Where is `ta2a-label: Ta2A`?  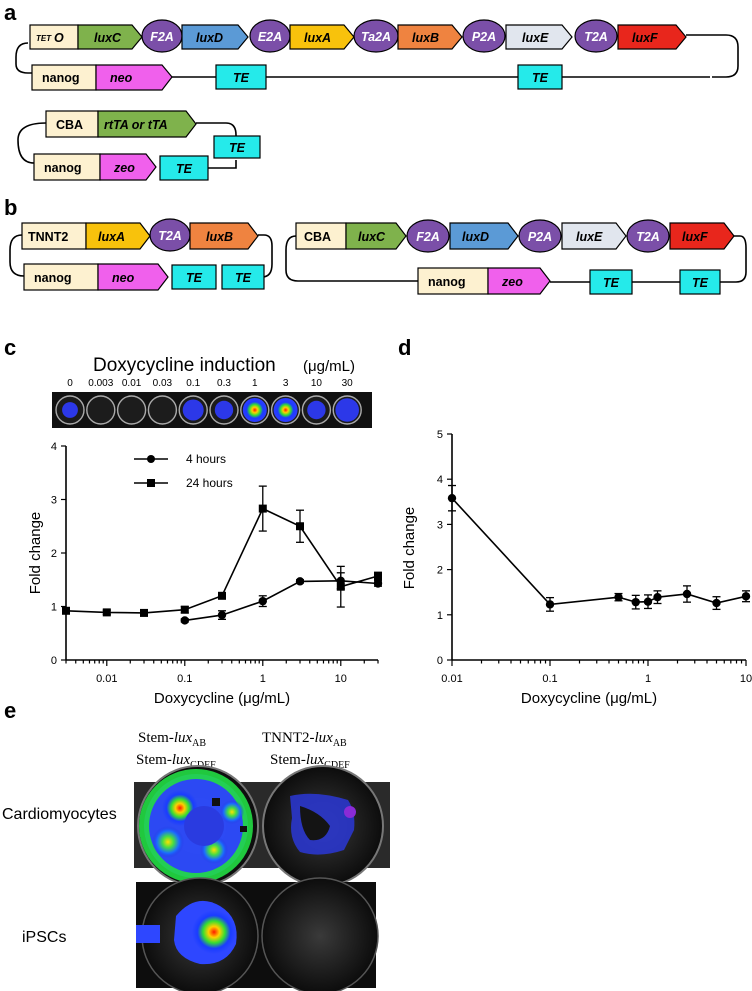 ta2a-label: Ta2A is located at coordinates (376, 37).